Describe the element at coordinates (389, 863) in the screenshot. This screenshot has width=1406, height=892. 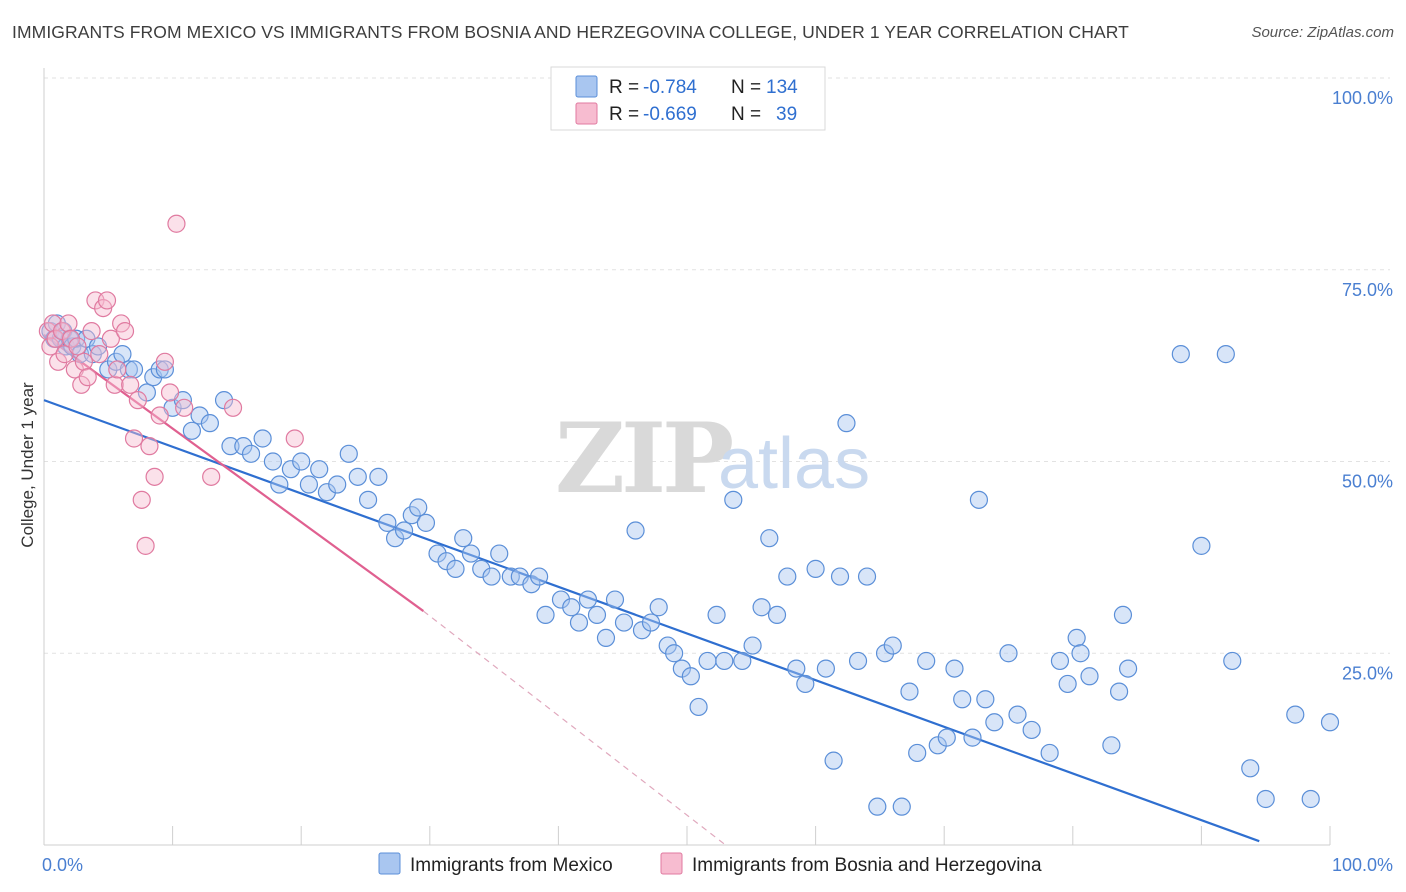
I see `bottom-legend-swatch-mexico` at that location.